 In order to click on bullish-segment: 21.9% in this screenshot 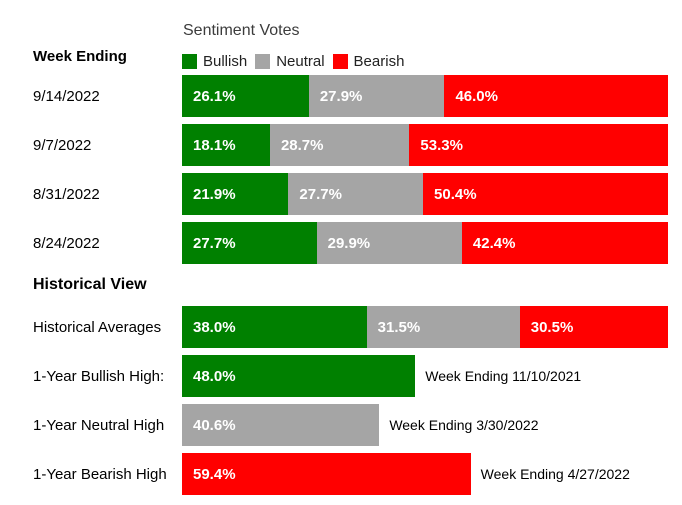, I will do `click(235, 194)`.